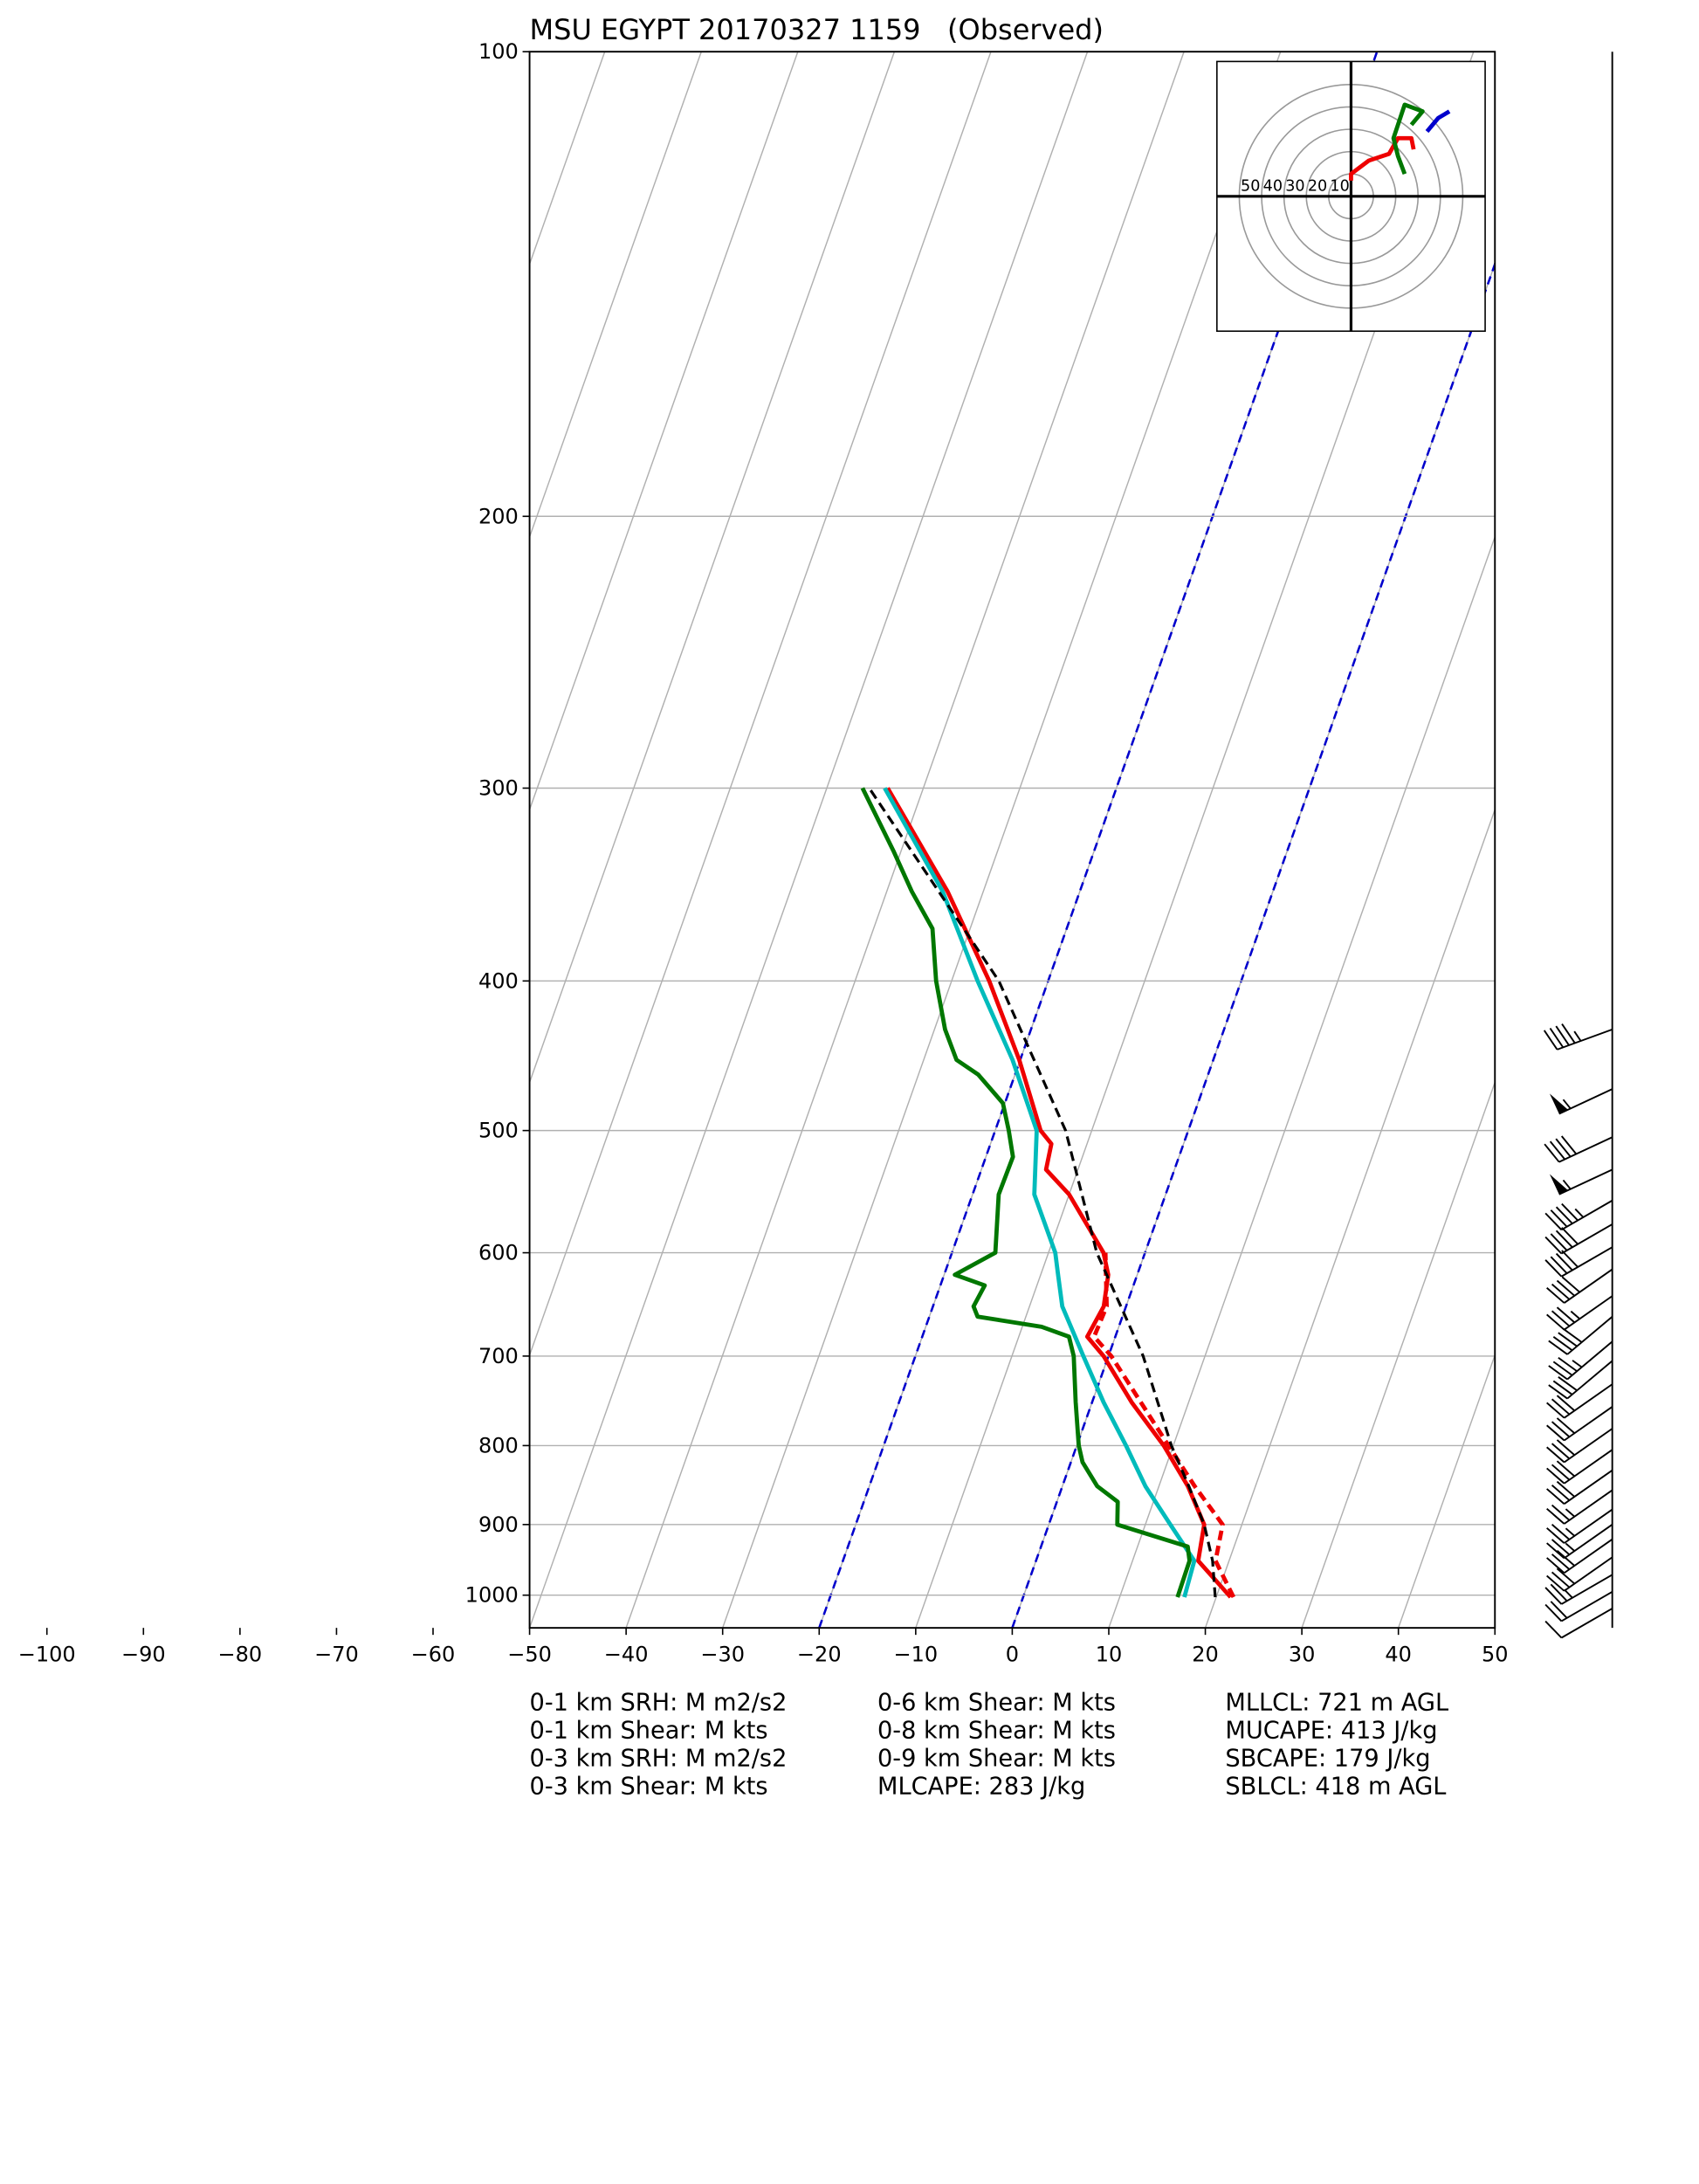  What do you see at coordinates (1273, 186) in the screenshot?
I see `hodograph-ring-label: 40` at bounding box center [1273, 186].